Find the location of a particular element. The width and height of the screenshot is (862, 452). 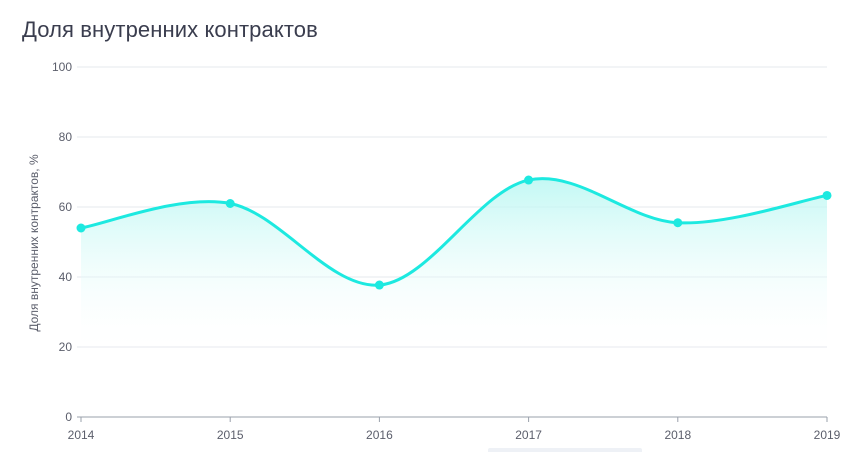

data-point-2018 is located at coordinates (678, 223).